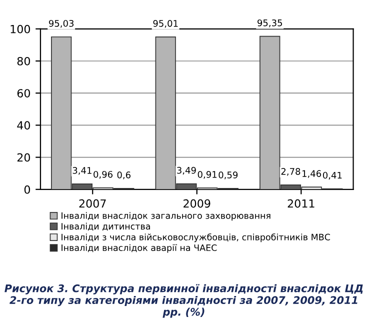  I want to click on y-tick-label: 0, so click(27, 189).